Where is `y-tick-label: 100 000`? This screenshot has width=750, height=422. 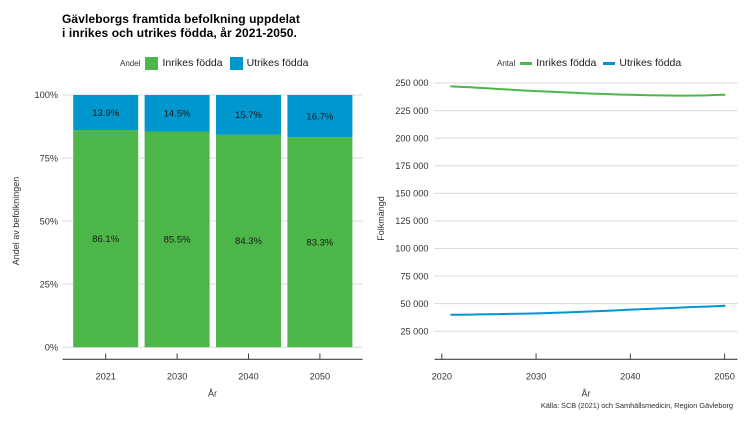 y-tick-label: 100 000 is located at coordinates (411, 249).